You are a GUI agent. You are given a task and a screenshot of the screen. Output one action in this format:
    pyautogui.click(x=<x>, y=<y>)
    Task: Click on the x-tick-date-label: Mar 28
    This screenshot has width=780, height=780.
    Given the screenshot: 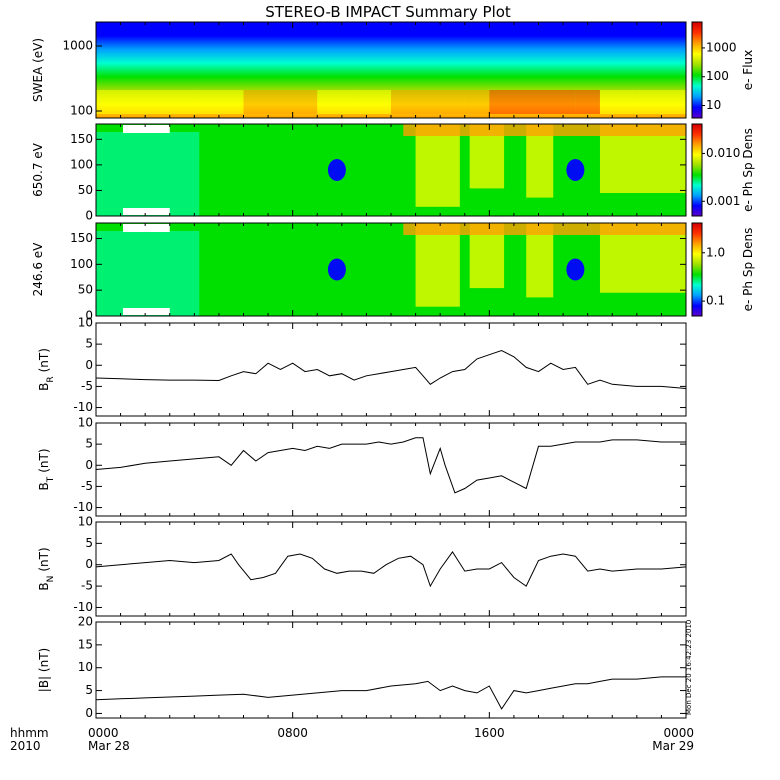 What is the action you would take?
    pyautogui.click(x=109, y=746)
    